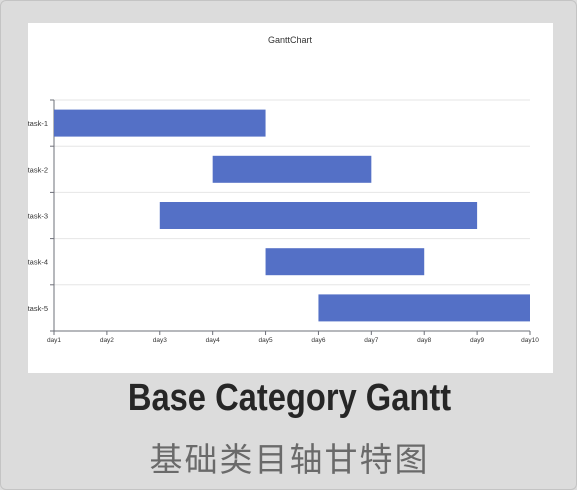 This screenshot has width=577, height=490. What do you see at coordinates (54, 340) in the screenshot?
I see `x-tick-label: day1` at bounding box center [54, 340].